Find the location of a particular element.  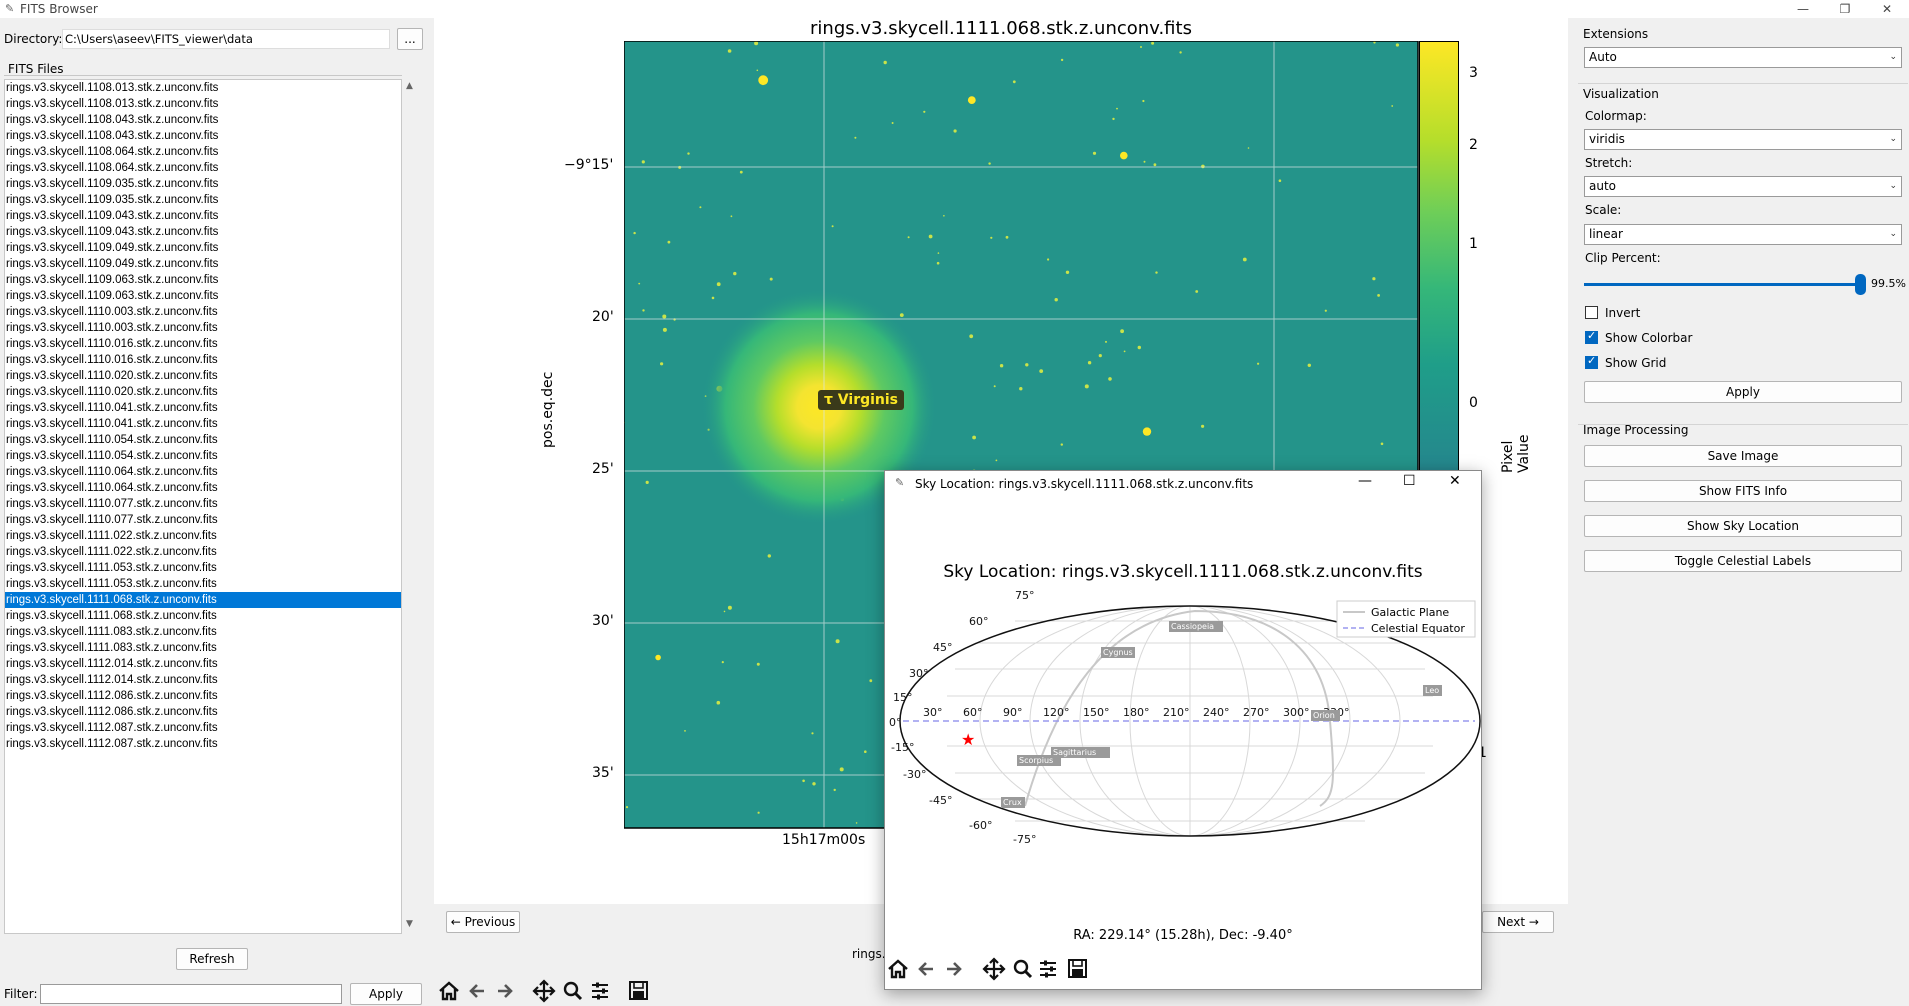

colormap-select: viridis ⌄ is located at coordinates (1743, 139).